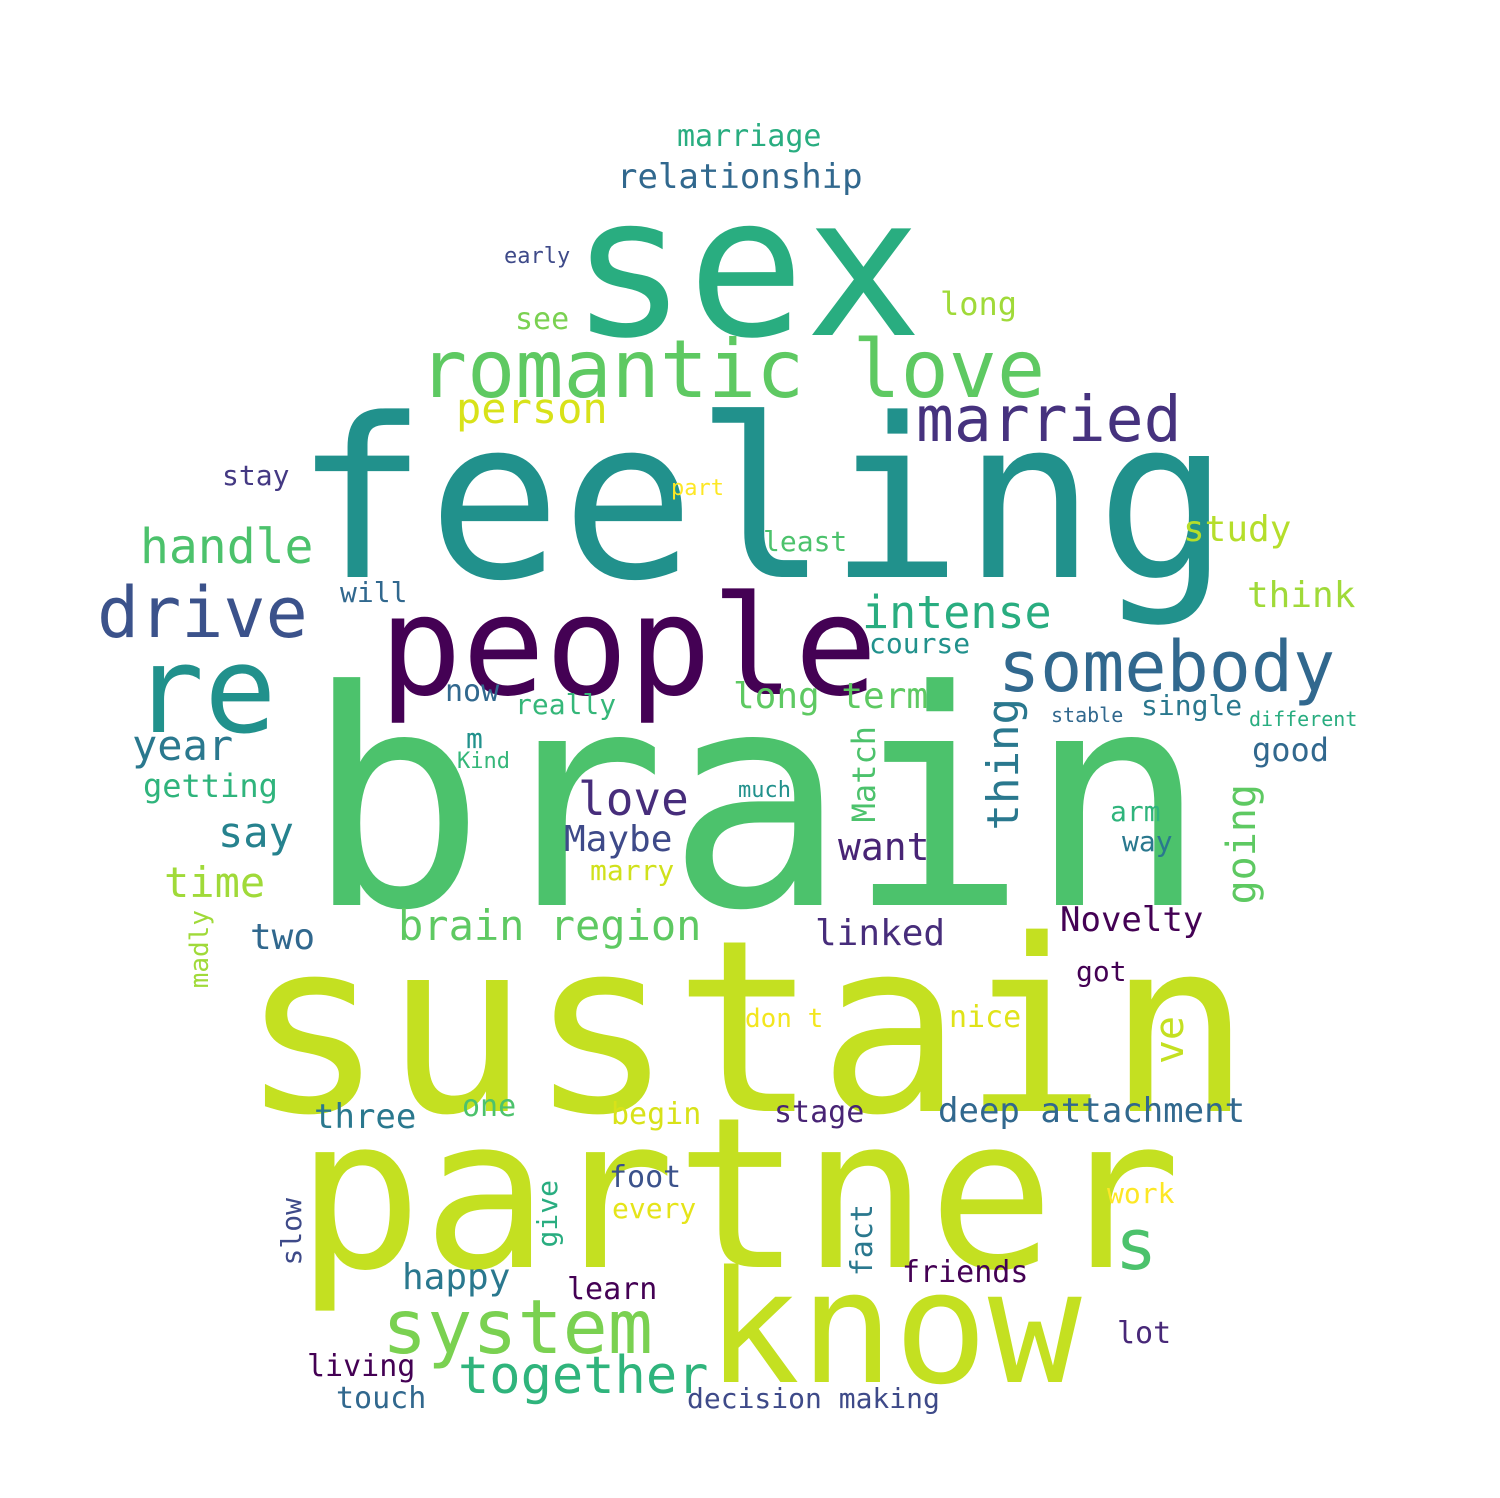 This screenshot has height=1498, width=1500. Describe the element at coordinates (202, 613) in the screenshot. I see `word-drive: drive` at that location.